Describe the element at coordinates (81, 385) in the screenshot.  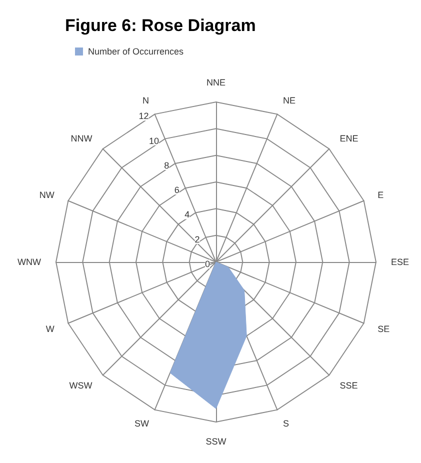
I see `spoke-label: WSW` at that location.